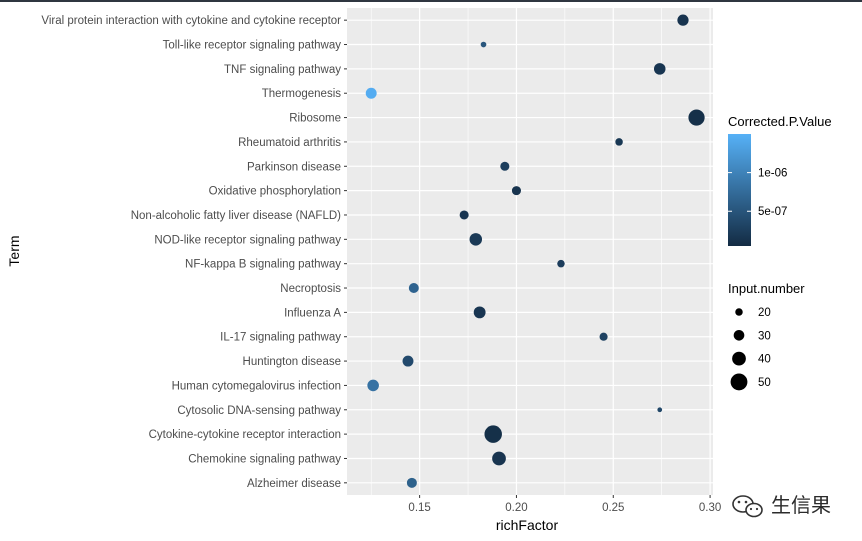  What do you see at coordinates (772, 212) in the screenshot?
I see `color-legend-label: 5e-07` at bounding box center [772, 212].